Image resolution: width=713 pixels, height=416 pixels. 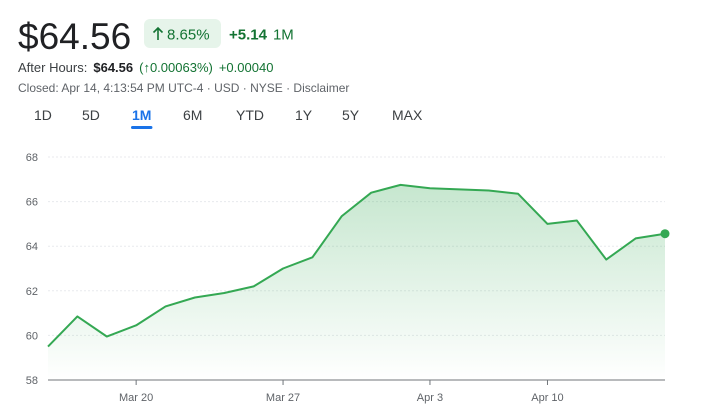 I want to click on period: 1M, so click(x=283, y=35).